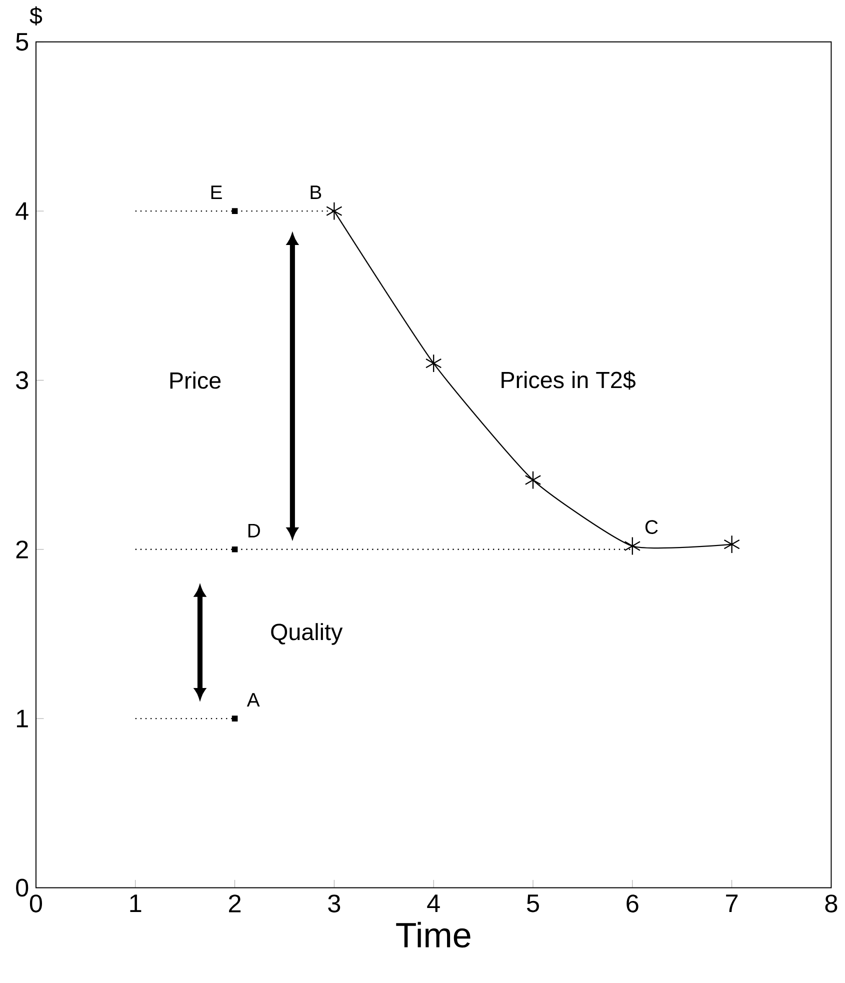 The image size is (845, 983). What do you see at coordinates (307, 634) in the screenshot?
I see `annotation: Quality` at bounding box center [307, 634].